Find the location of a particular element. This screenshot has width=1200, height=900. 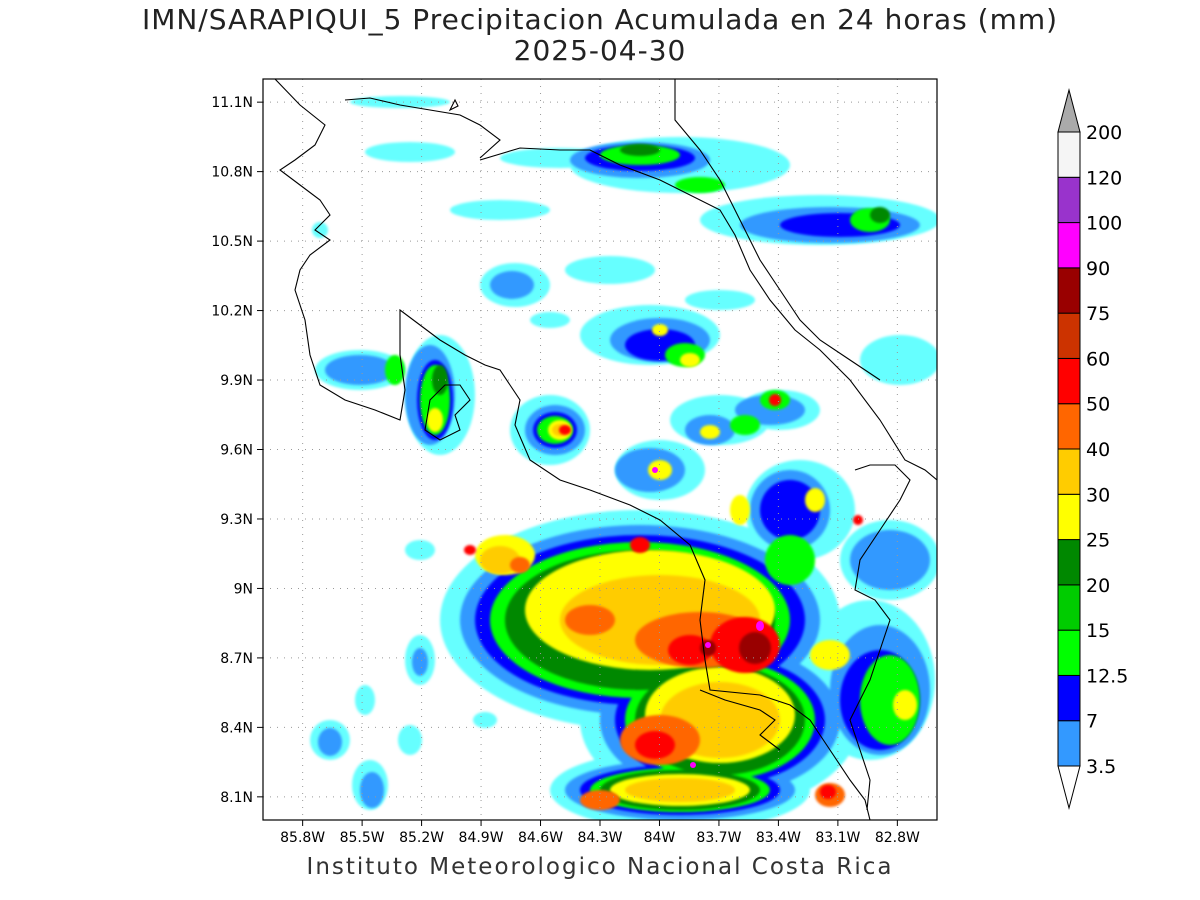

colorbar: 3.5 7 12.5 15 20 25 30 40 50 60 75 90 100 120 200 is located at coordinates (1092, 449).